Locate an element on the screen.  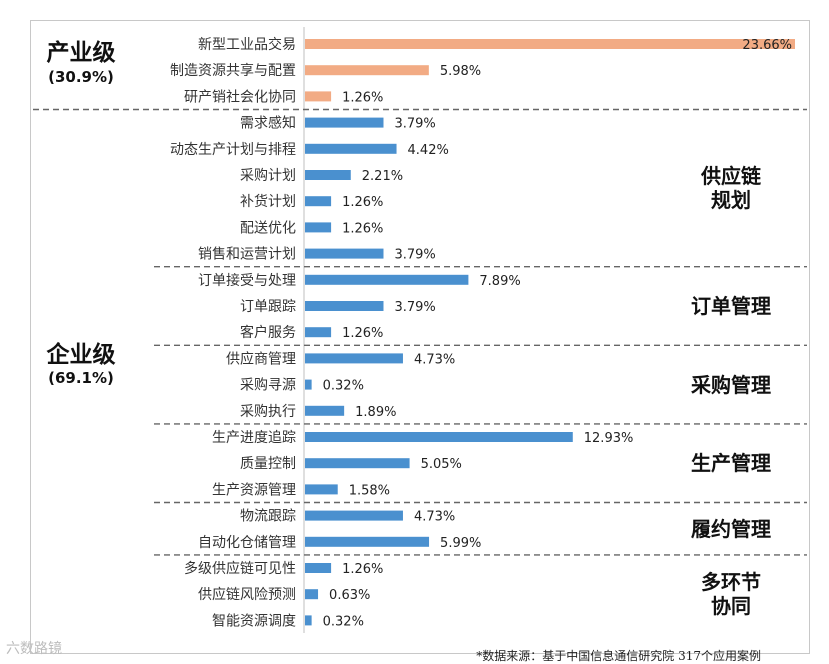
level-title: 产业级 (30.9%) is located at coordinates (81, 63).